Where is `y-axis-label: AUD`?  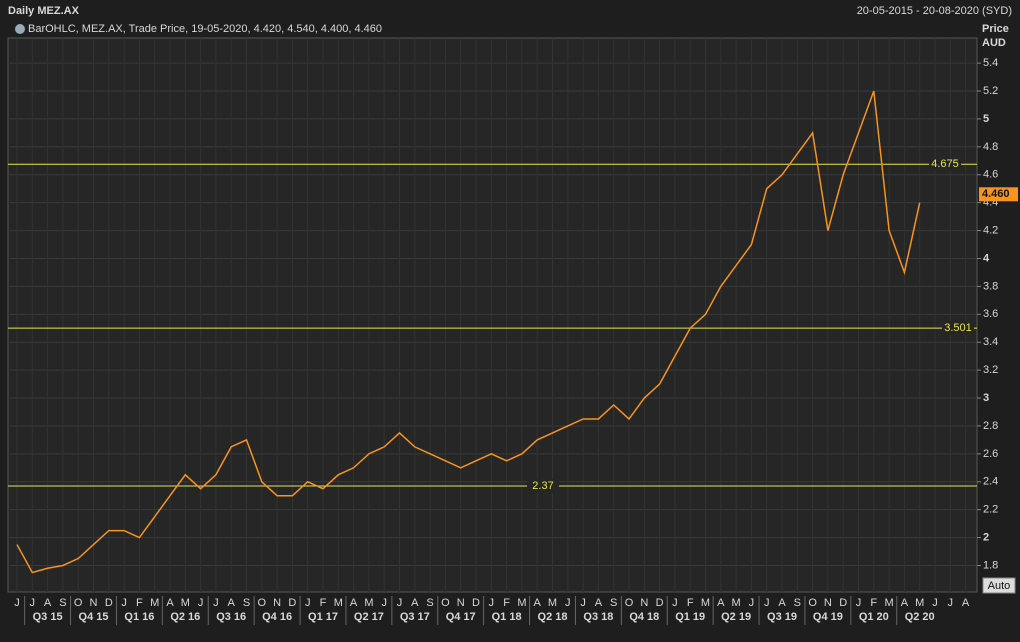 y-axis-label: AUD is located at coordinates (994, 43).